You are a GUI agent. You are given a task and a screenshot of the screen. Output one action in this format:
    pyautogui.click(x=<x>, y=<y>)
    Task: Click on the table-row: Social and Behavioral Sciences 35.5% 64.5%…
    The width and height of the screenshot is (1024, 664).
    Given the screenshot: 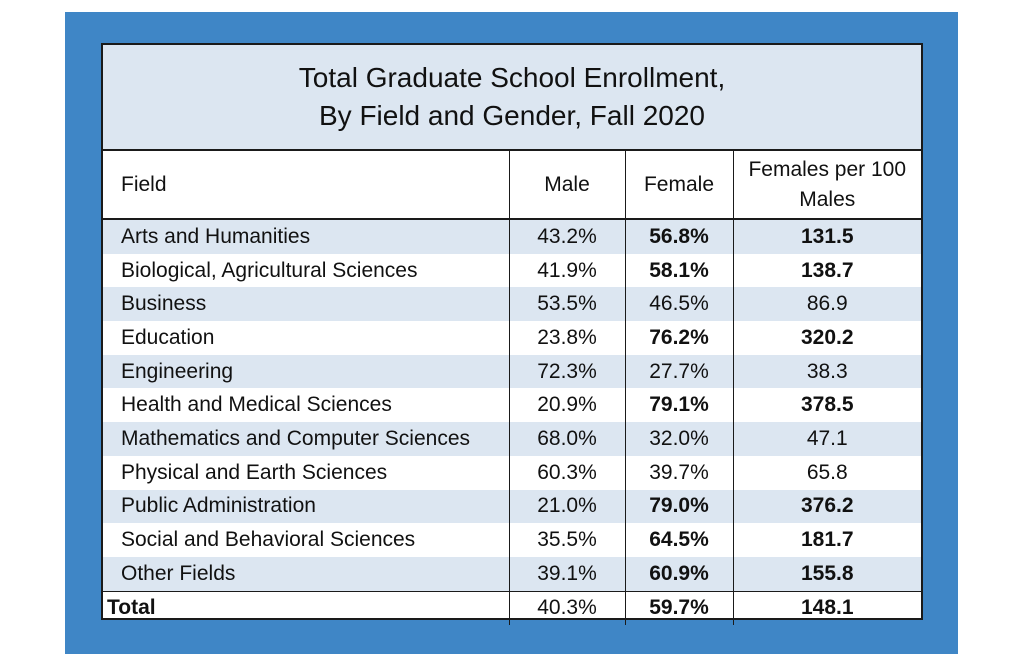 What is the action you would take?
    pyautogui.click(x=512, y=540)
    